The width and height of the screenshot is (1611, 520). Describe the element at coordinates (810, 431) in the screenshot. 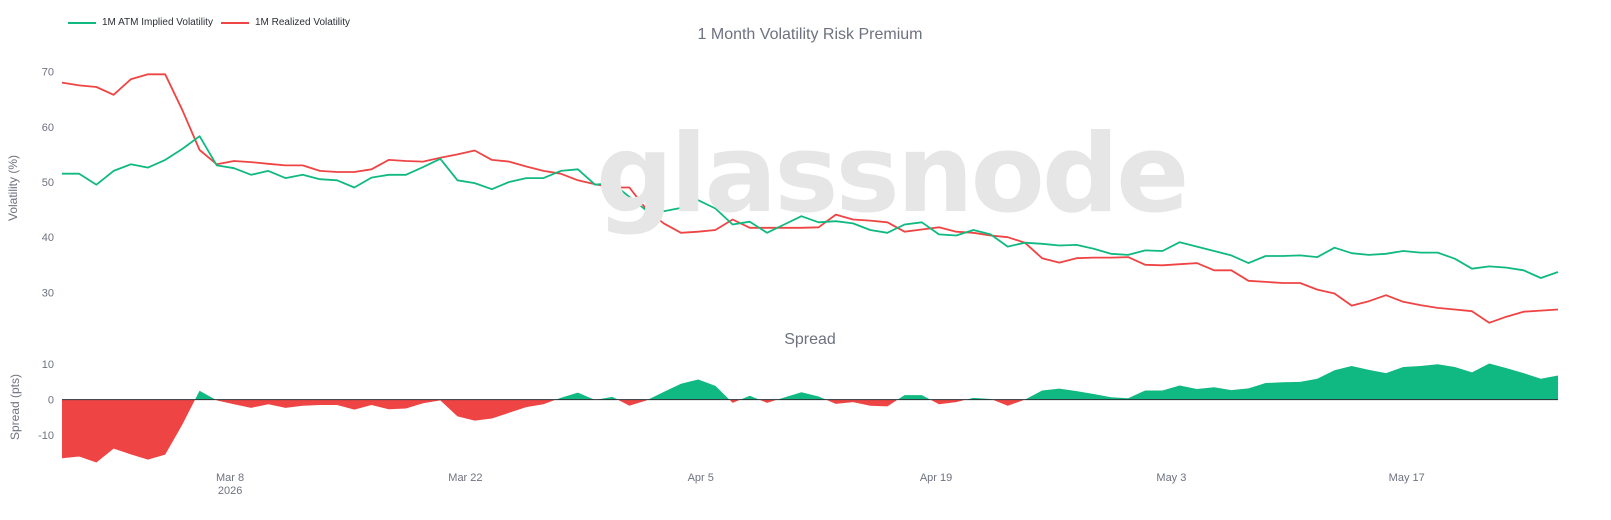

I see `spread-area-negative` at that location.